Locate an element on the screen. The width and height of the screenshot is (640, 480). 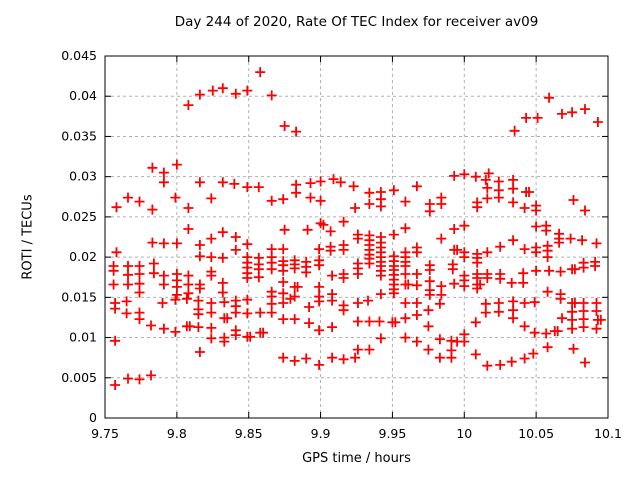
x-tick-label: 10.05 is located at coordinates (536, 433).